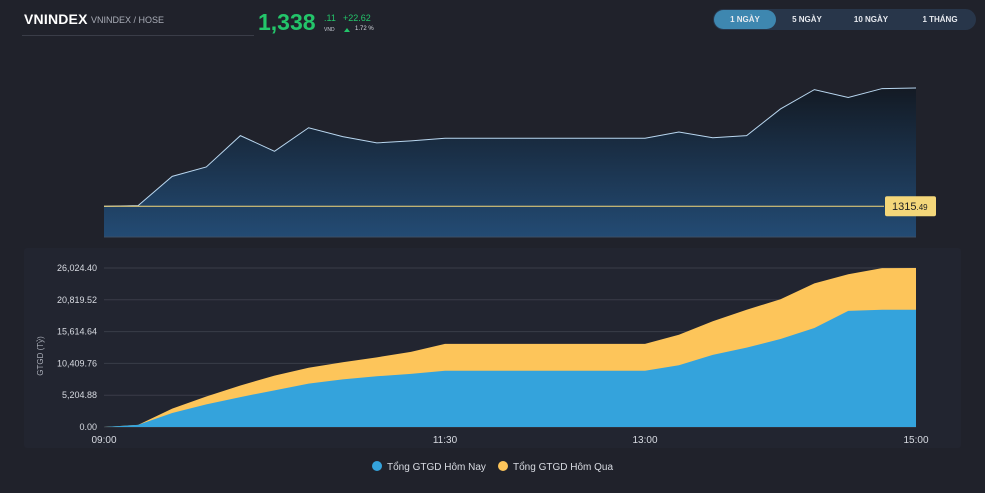 The height and width of the screenshot is (493, 985). What do you see at coordinates (844, 19) in the screenshot?
I see `range-tabs: 1 NGÀY 5 NGÀY 10 NGÀY 1 THÁNG` at bounding box center [844, 19].